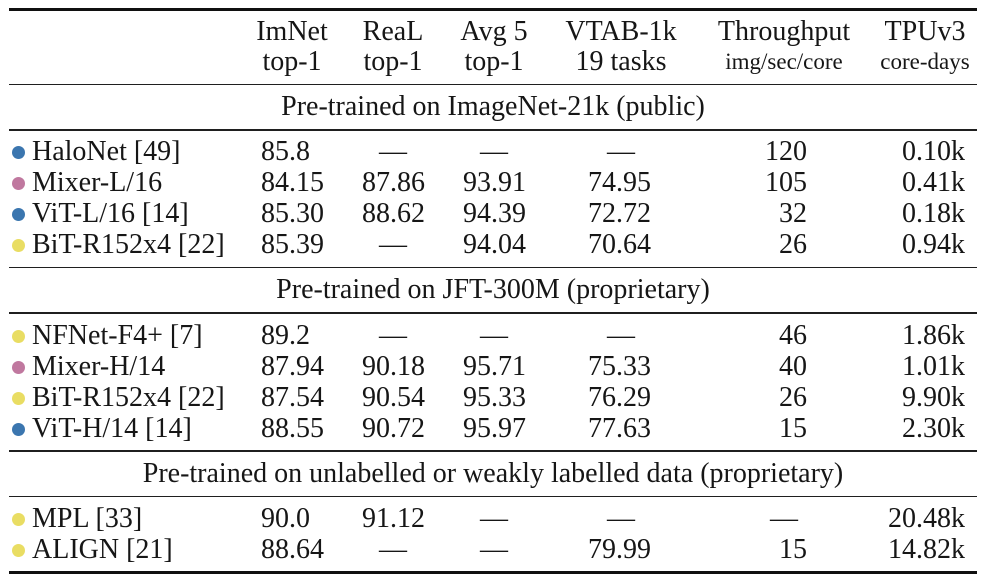 This screenshot has height=585, width=986. Describe the element at coordinates (933, 428) in the screenshot. I see `value-tpu: 2.30k` at that location.